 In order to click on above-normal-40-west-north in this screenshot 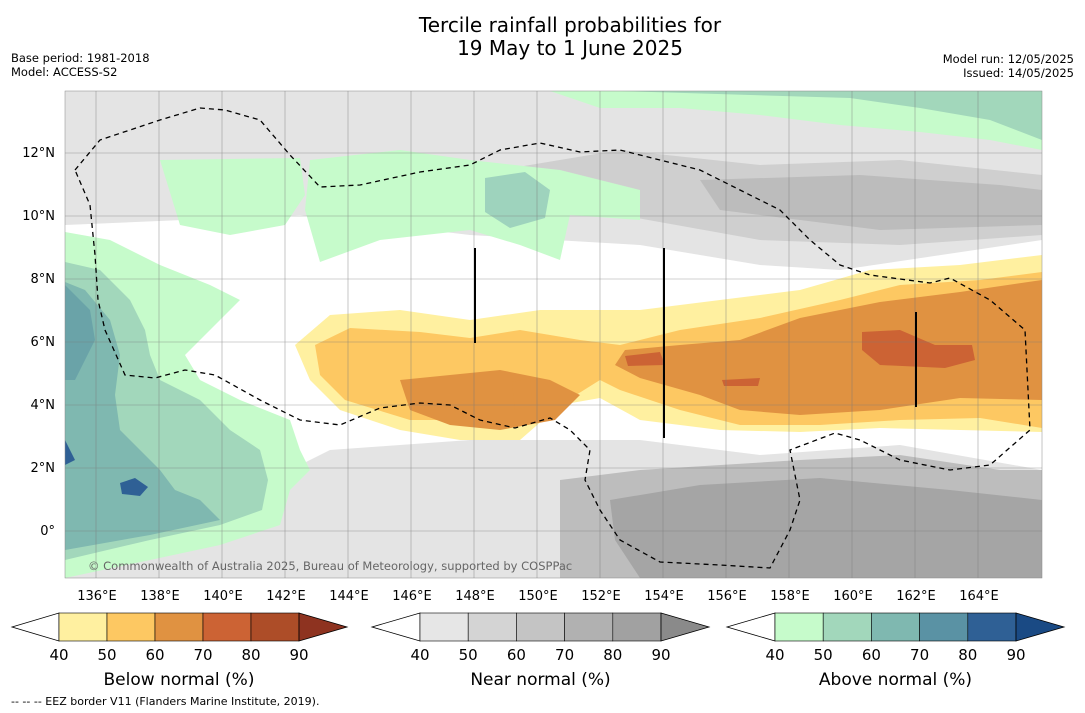, I will do `click(232, 196)`.